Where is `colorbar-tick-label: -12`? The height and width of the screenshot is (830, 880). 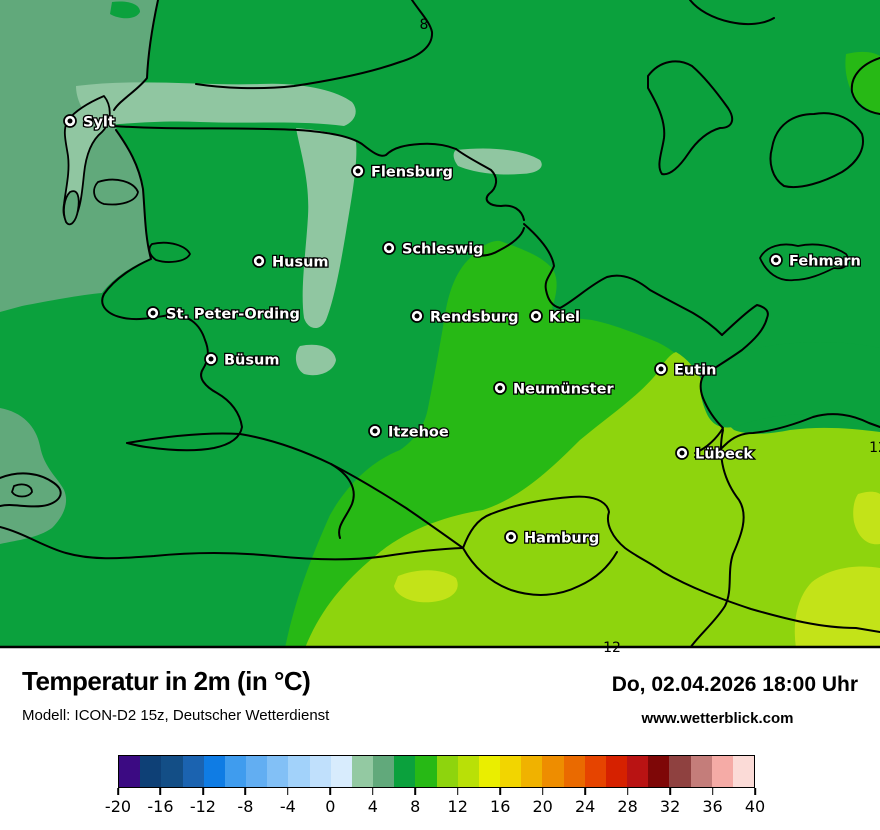 colorbar-tick-label: -12 is located at coordinates (202, 806).